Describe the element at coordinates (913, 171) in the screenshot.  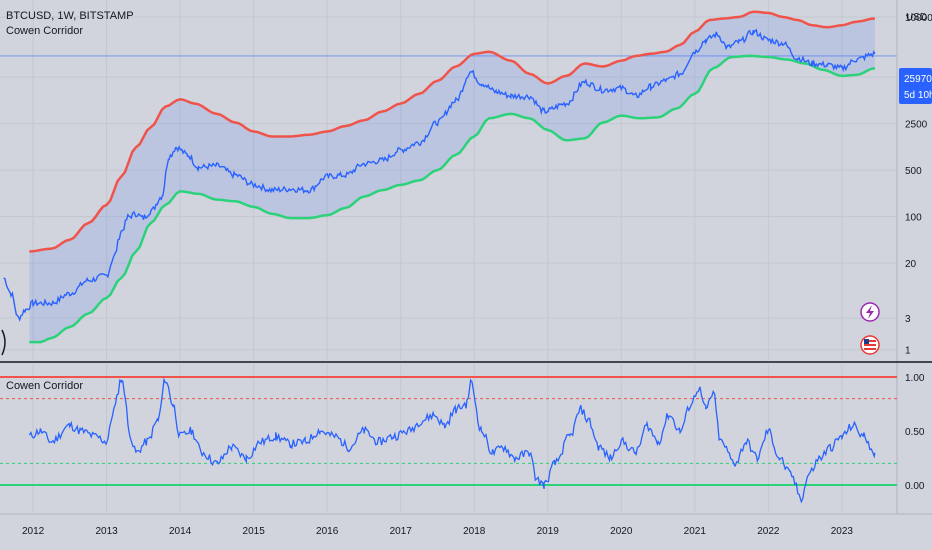
I see `price-tick-label: 500` at that location.